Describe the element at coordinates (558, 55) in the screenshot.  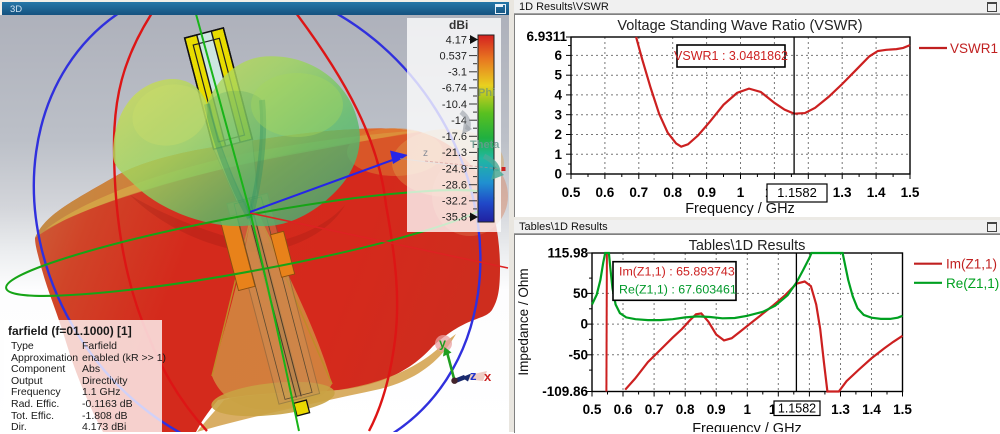
I see `svg-text: 6` at that location.